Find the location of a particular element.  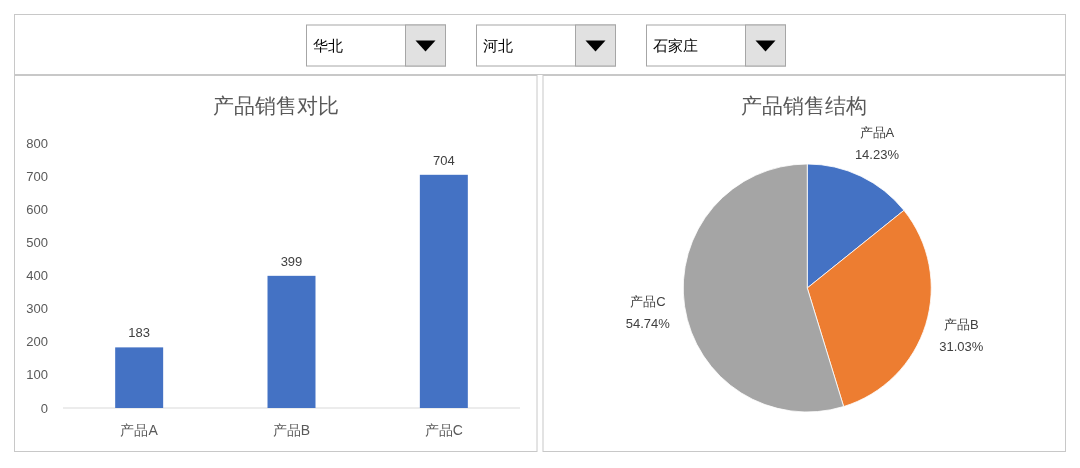

dropdown: 华北 is located at coordinates (376, 45).